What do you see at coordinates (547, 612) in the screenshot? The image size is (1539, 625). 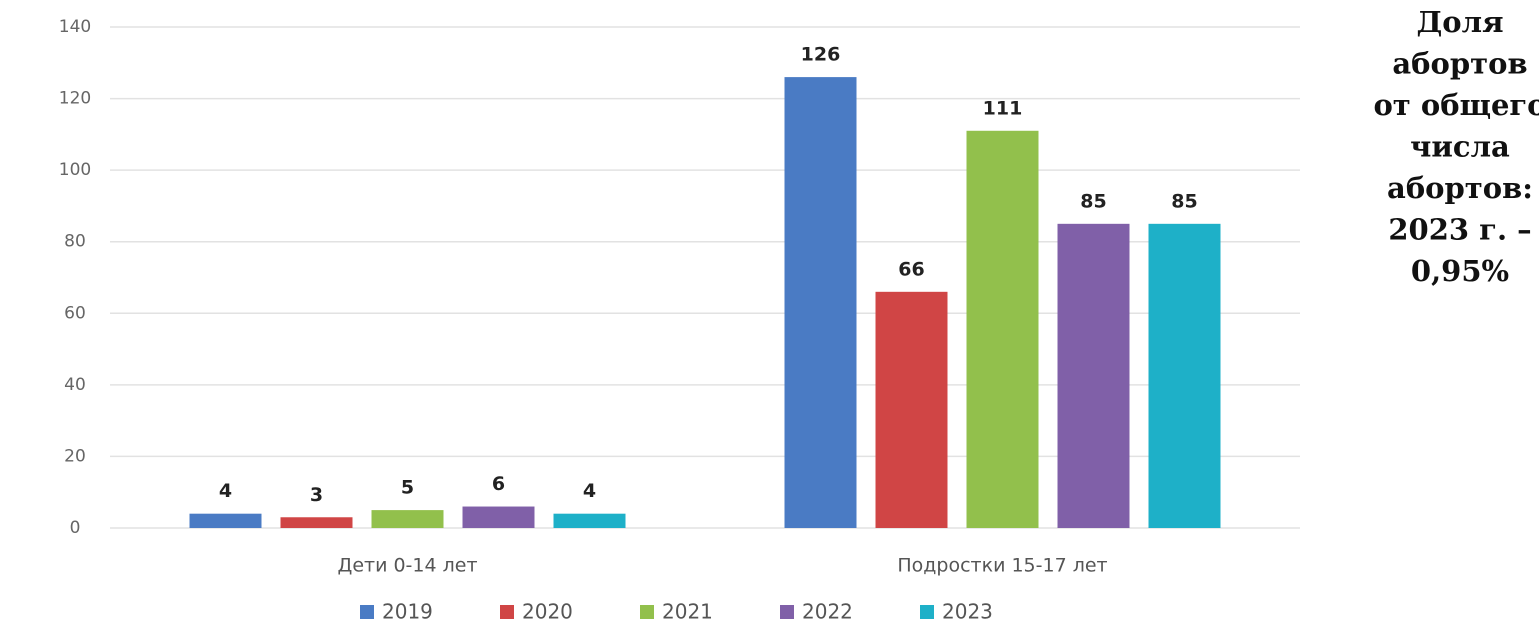 I see `legend-label: 2020` at bounding box center [547, 612].